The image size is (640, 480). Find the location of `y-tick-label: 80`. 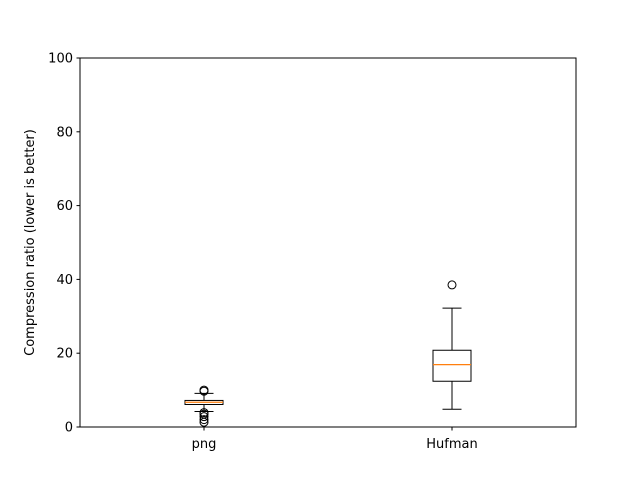

y-tick-label: 80 is located at coordinates (64, 132).